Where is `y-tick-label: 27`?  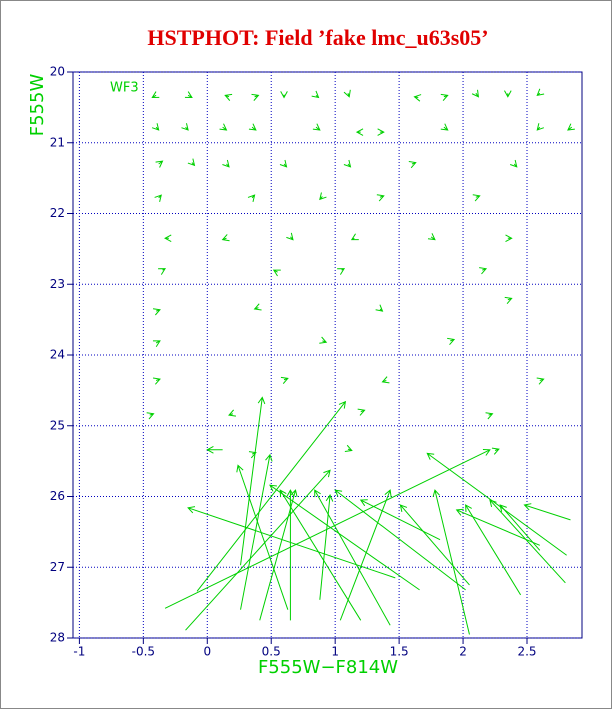 y-tick-label: 27 is located at coordinates (57, 567).